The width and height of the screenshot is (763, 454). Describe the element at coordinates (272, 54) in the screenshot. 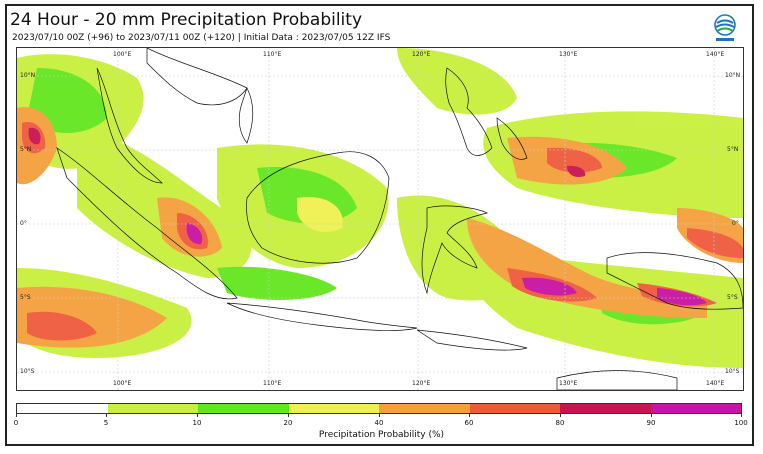

I see `lon-label-top: 110°E` at that location.